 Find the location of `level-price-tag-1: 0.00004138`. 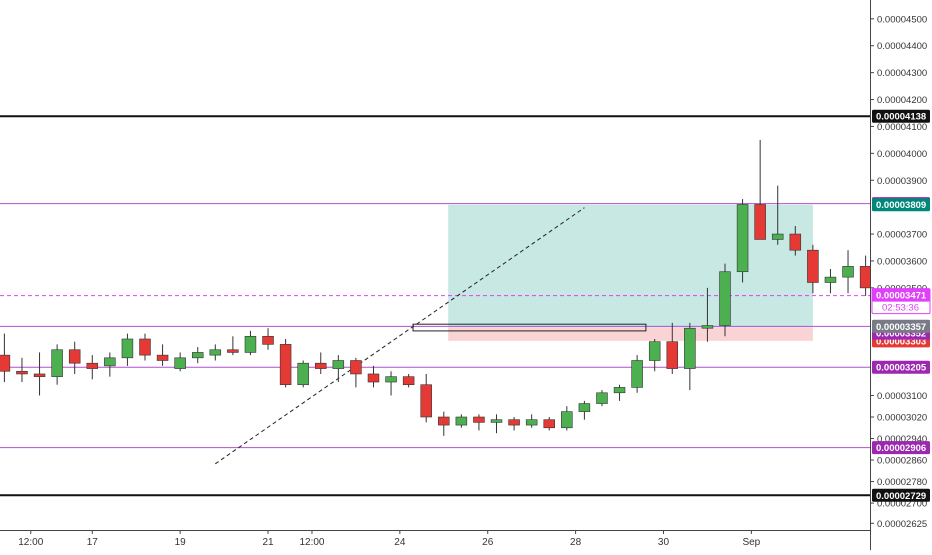

level-price-tag-1: 0.00004138 is located at coordinates (901, 116).